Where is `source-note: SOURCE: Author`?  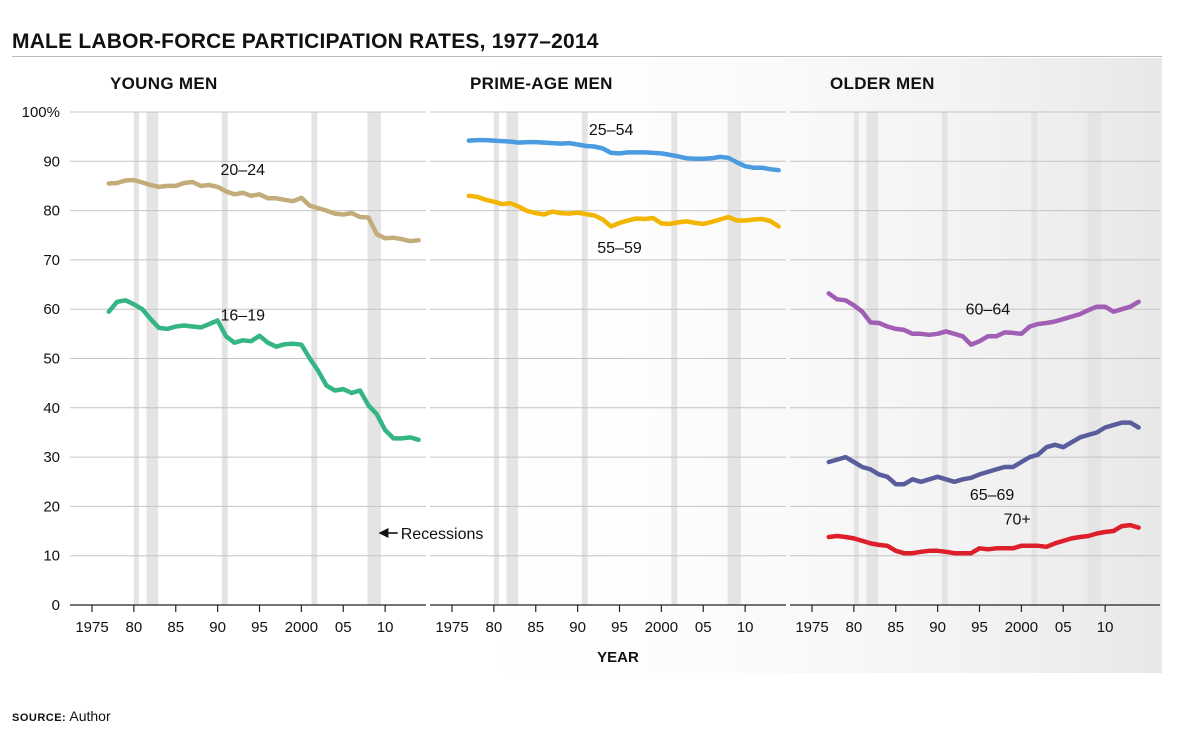 source-note: SOURCE: Author is located at coordinates (61, 716).